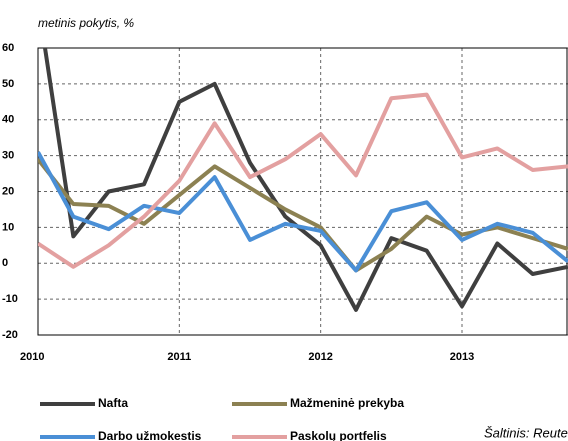 The height and width of the screenshot is (441, 568). I want to click on y-tick-label: -20, so click(10, 335).